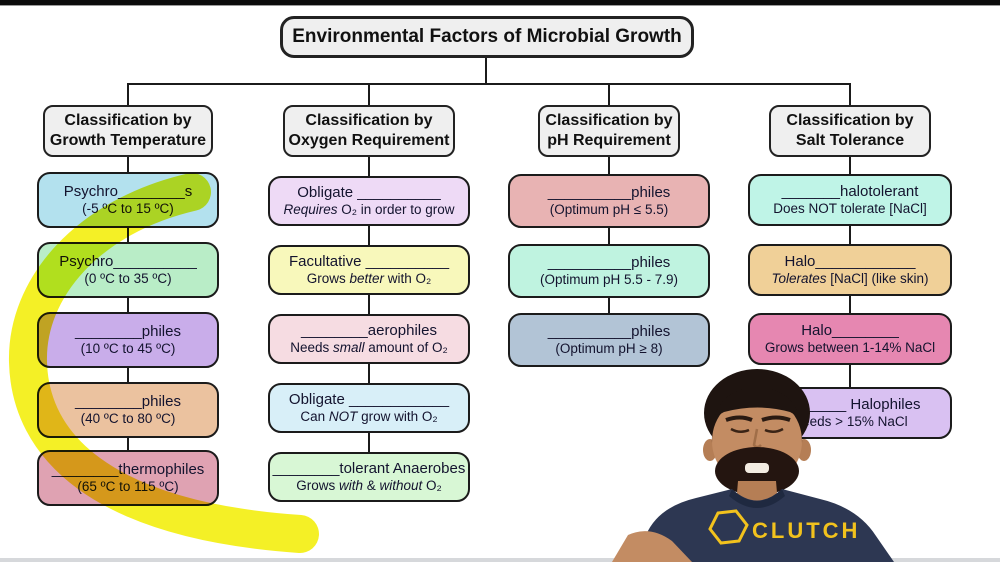 The image size is (1000, 562). I want to click on flow-box-line2-segment: (65 ºC to 115 ºC), so click(128, 487).